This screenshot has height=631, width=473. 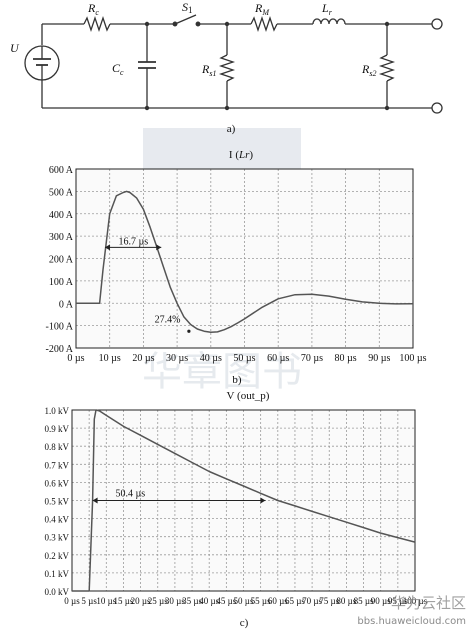 I want to click on y-tick-label: 600 A, so click(x=61, y=170).